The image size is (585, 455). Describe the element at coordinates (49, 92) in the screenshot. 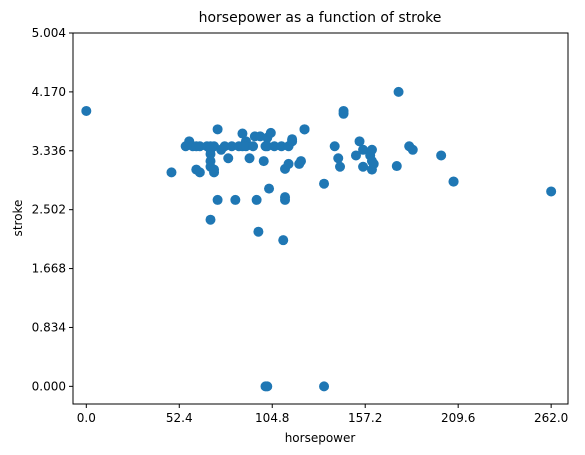

I see `y-tick-label: 4.170` at that location.